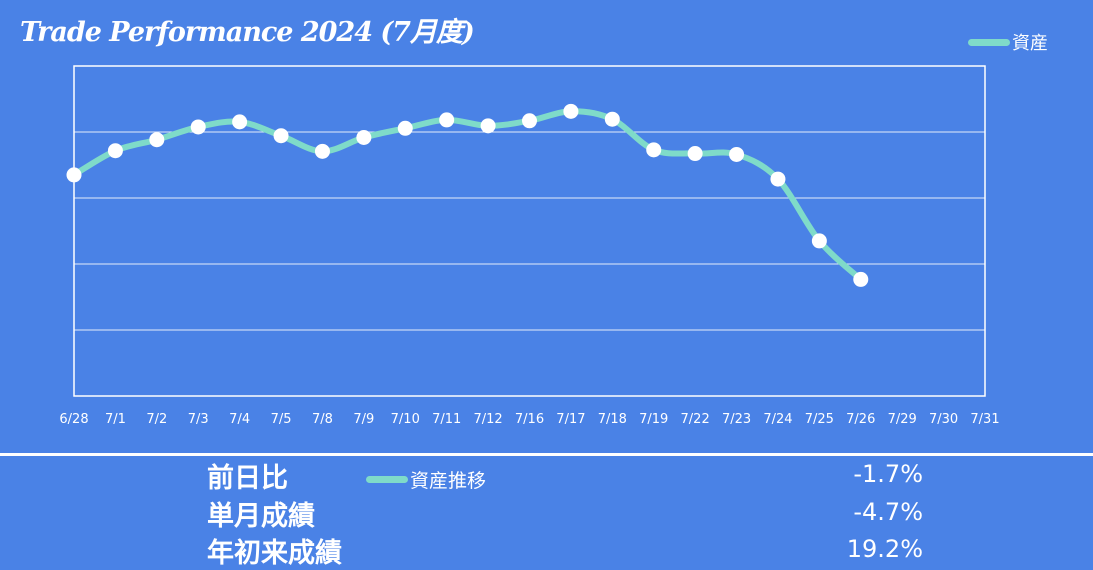 The width and height of the screenshot is (1093, 570). I want to click on x-tick-label: 7/31, so click(984, 419).